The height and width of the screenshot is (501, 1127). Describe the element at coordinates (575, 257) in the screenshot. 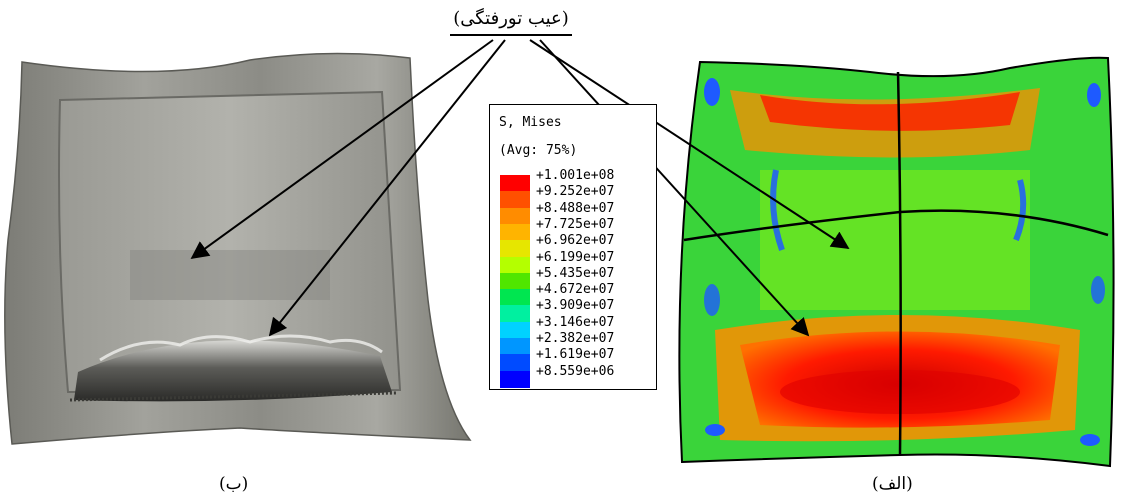

I see `legend-label: +6.199e+07` at that location.